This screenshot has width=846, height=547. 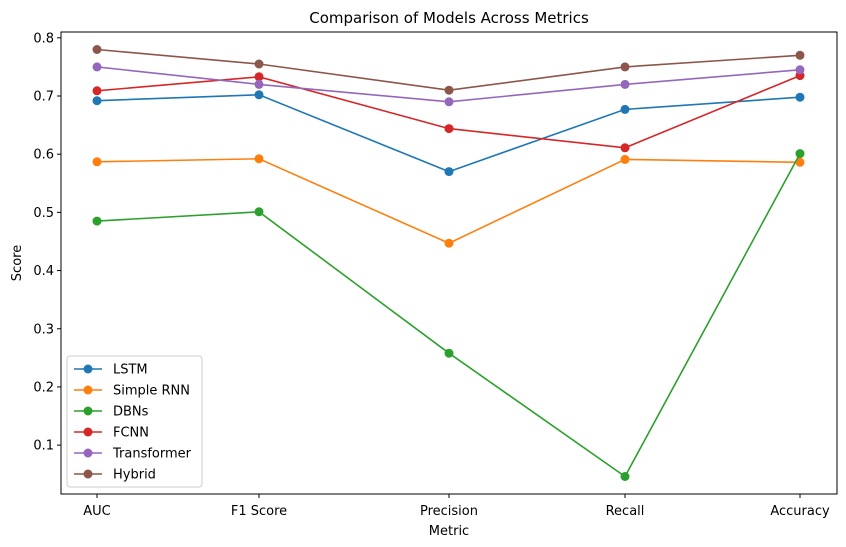 What do you see at coordinates (17, 263) in the screenshot?
I see `y-axis-label: Score` at bounding box center [17, 263].